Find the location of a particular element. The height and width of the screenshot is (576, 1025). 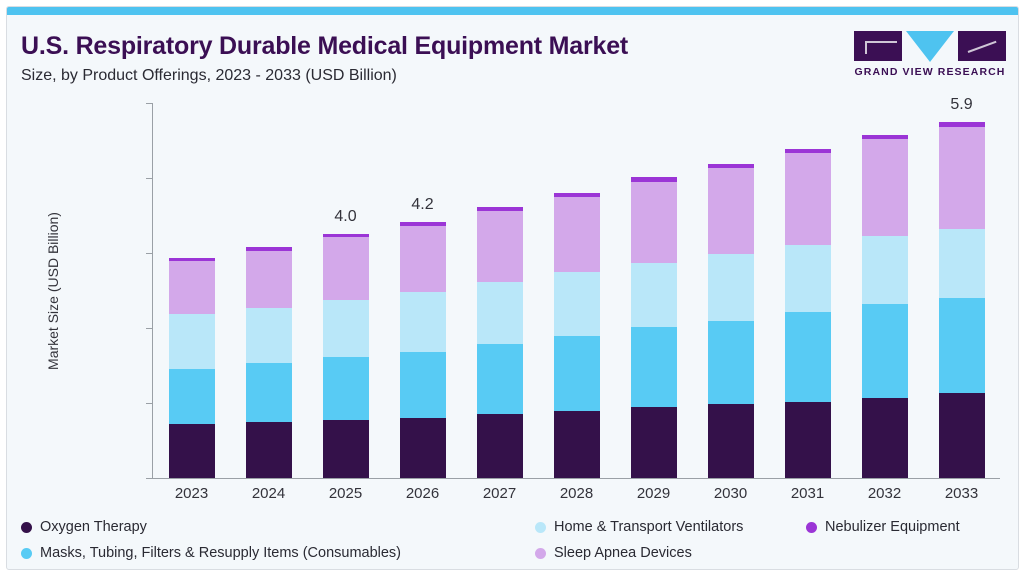

y-axis-tick-mark is located at coordinates (149, 178).